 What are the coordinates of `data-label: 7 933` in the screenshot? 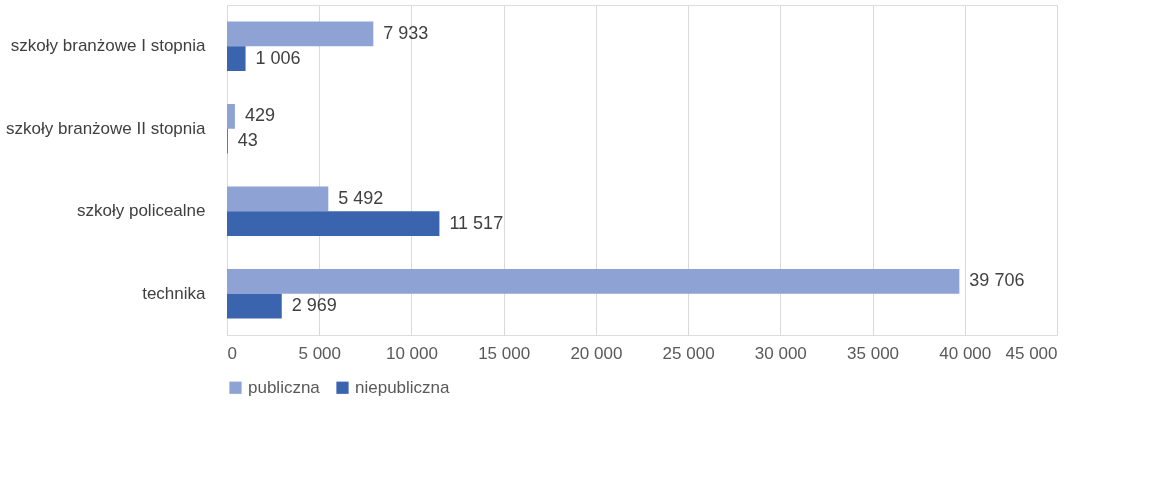 It's located at (406, 32).